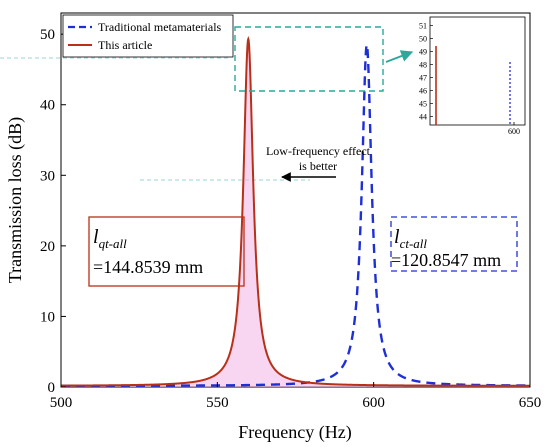 The image size is (550, 447). What do you see at coordinates (47, 35) in the screenshot?
I see `y-tick-label-5: 50` at bounding box center [47, 35].